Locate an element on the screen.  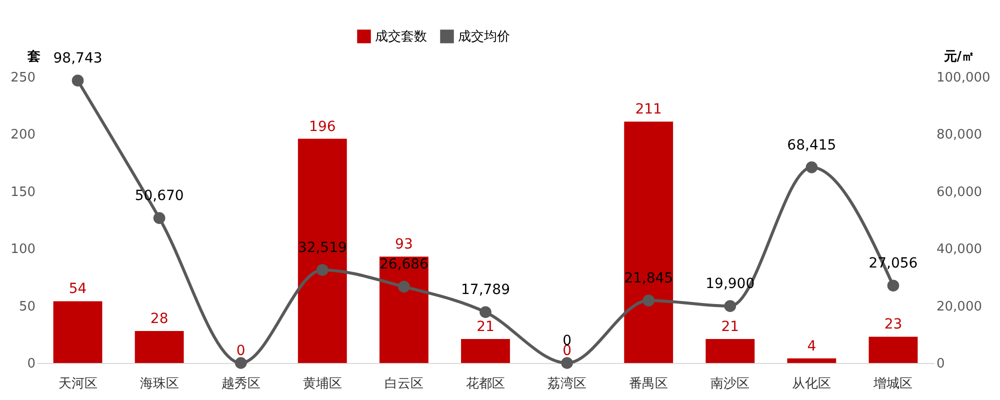
y2-tick-label: 60,000 is located at coordinates (959, 192).